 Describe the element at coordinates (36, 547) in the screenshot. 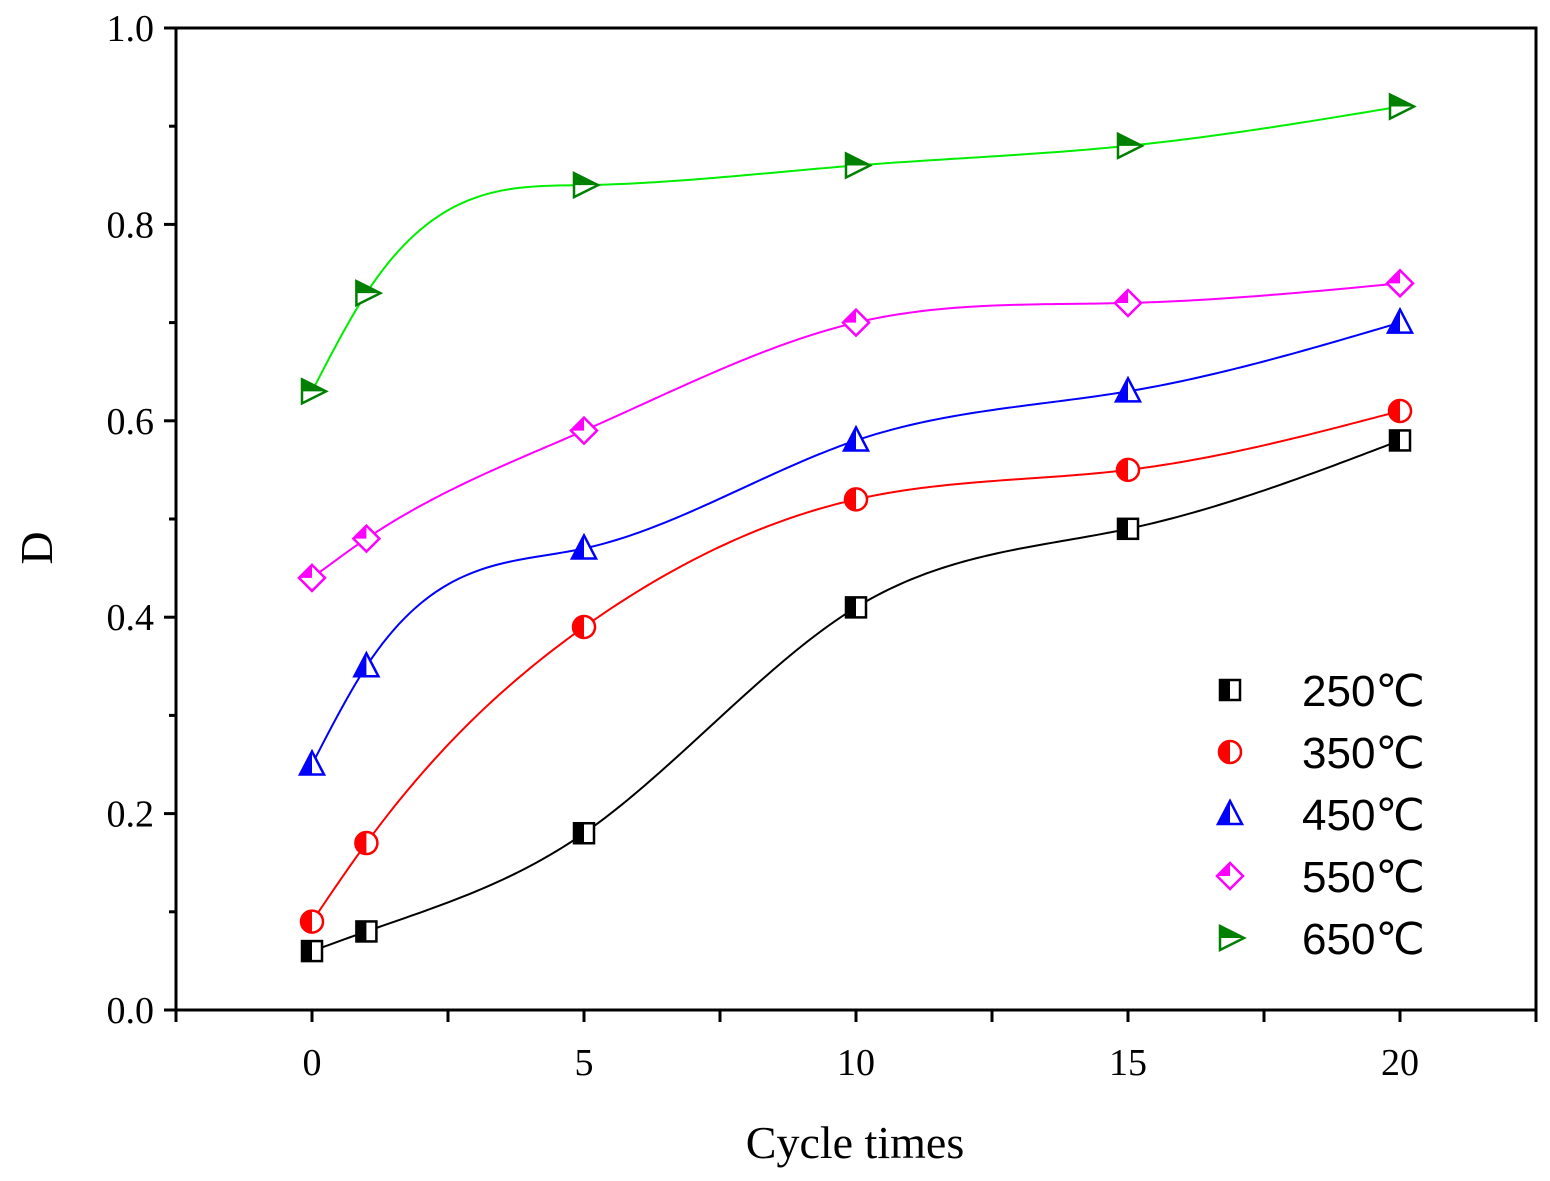

I see `y-axis-title: D` at that location.